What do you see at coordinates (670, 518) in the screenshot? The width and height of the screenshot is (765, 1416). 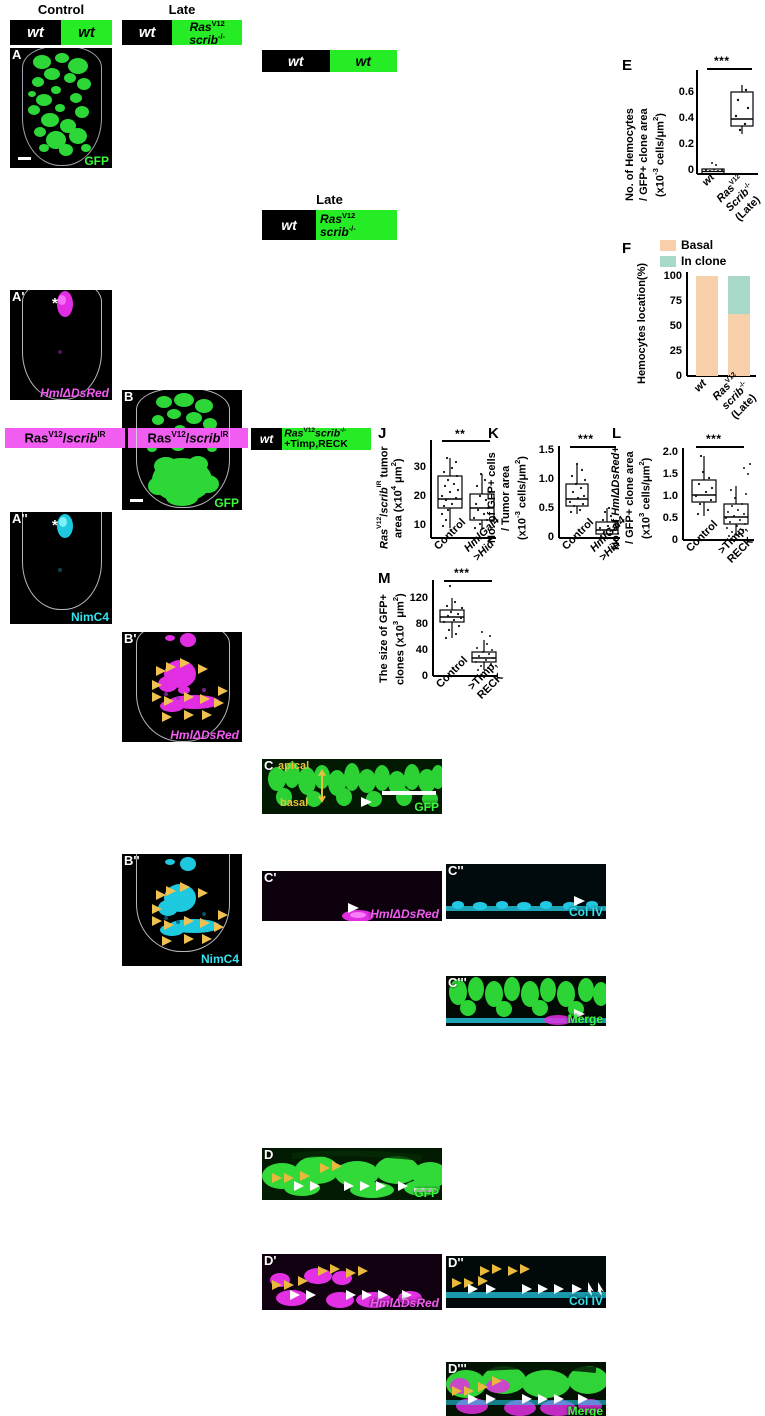 I see `chart-L-ytick-1: 0.5` at bounding box center [670, 518].